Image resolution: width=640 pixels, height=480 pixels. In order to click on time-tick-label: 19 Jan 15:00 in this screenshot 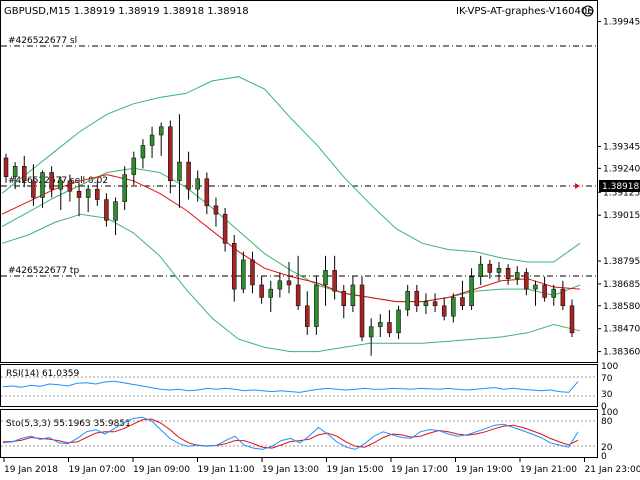, I will do `click(355, 470)`.